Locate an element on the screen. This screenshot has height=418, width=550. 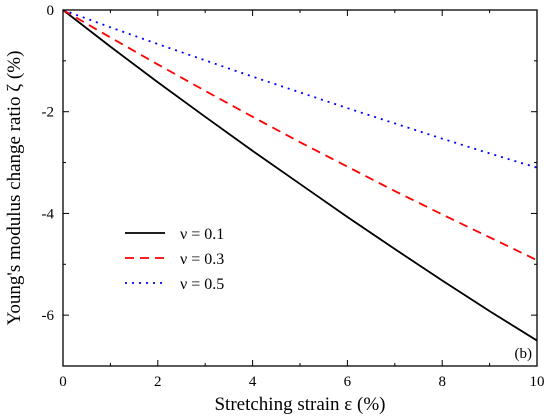
legend: ν = 0.1 ν = 0.3 ν = 0.5 is located at coordinates (174, 259).